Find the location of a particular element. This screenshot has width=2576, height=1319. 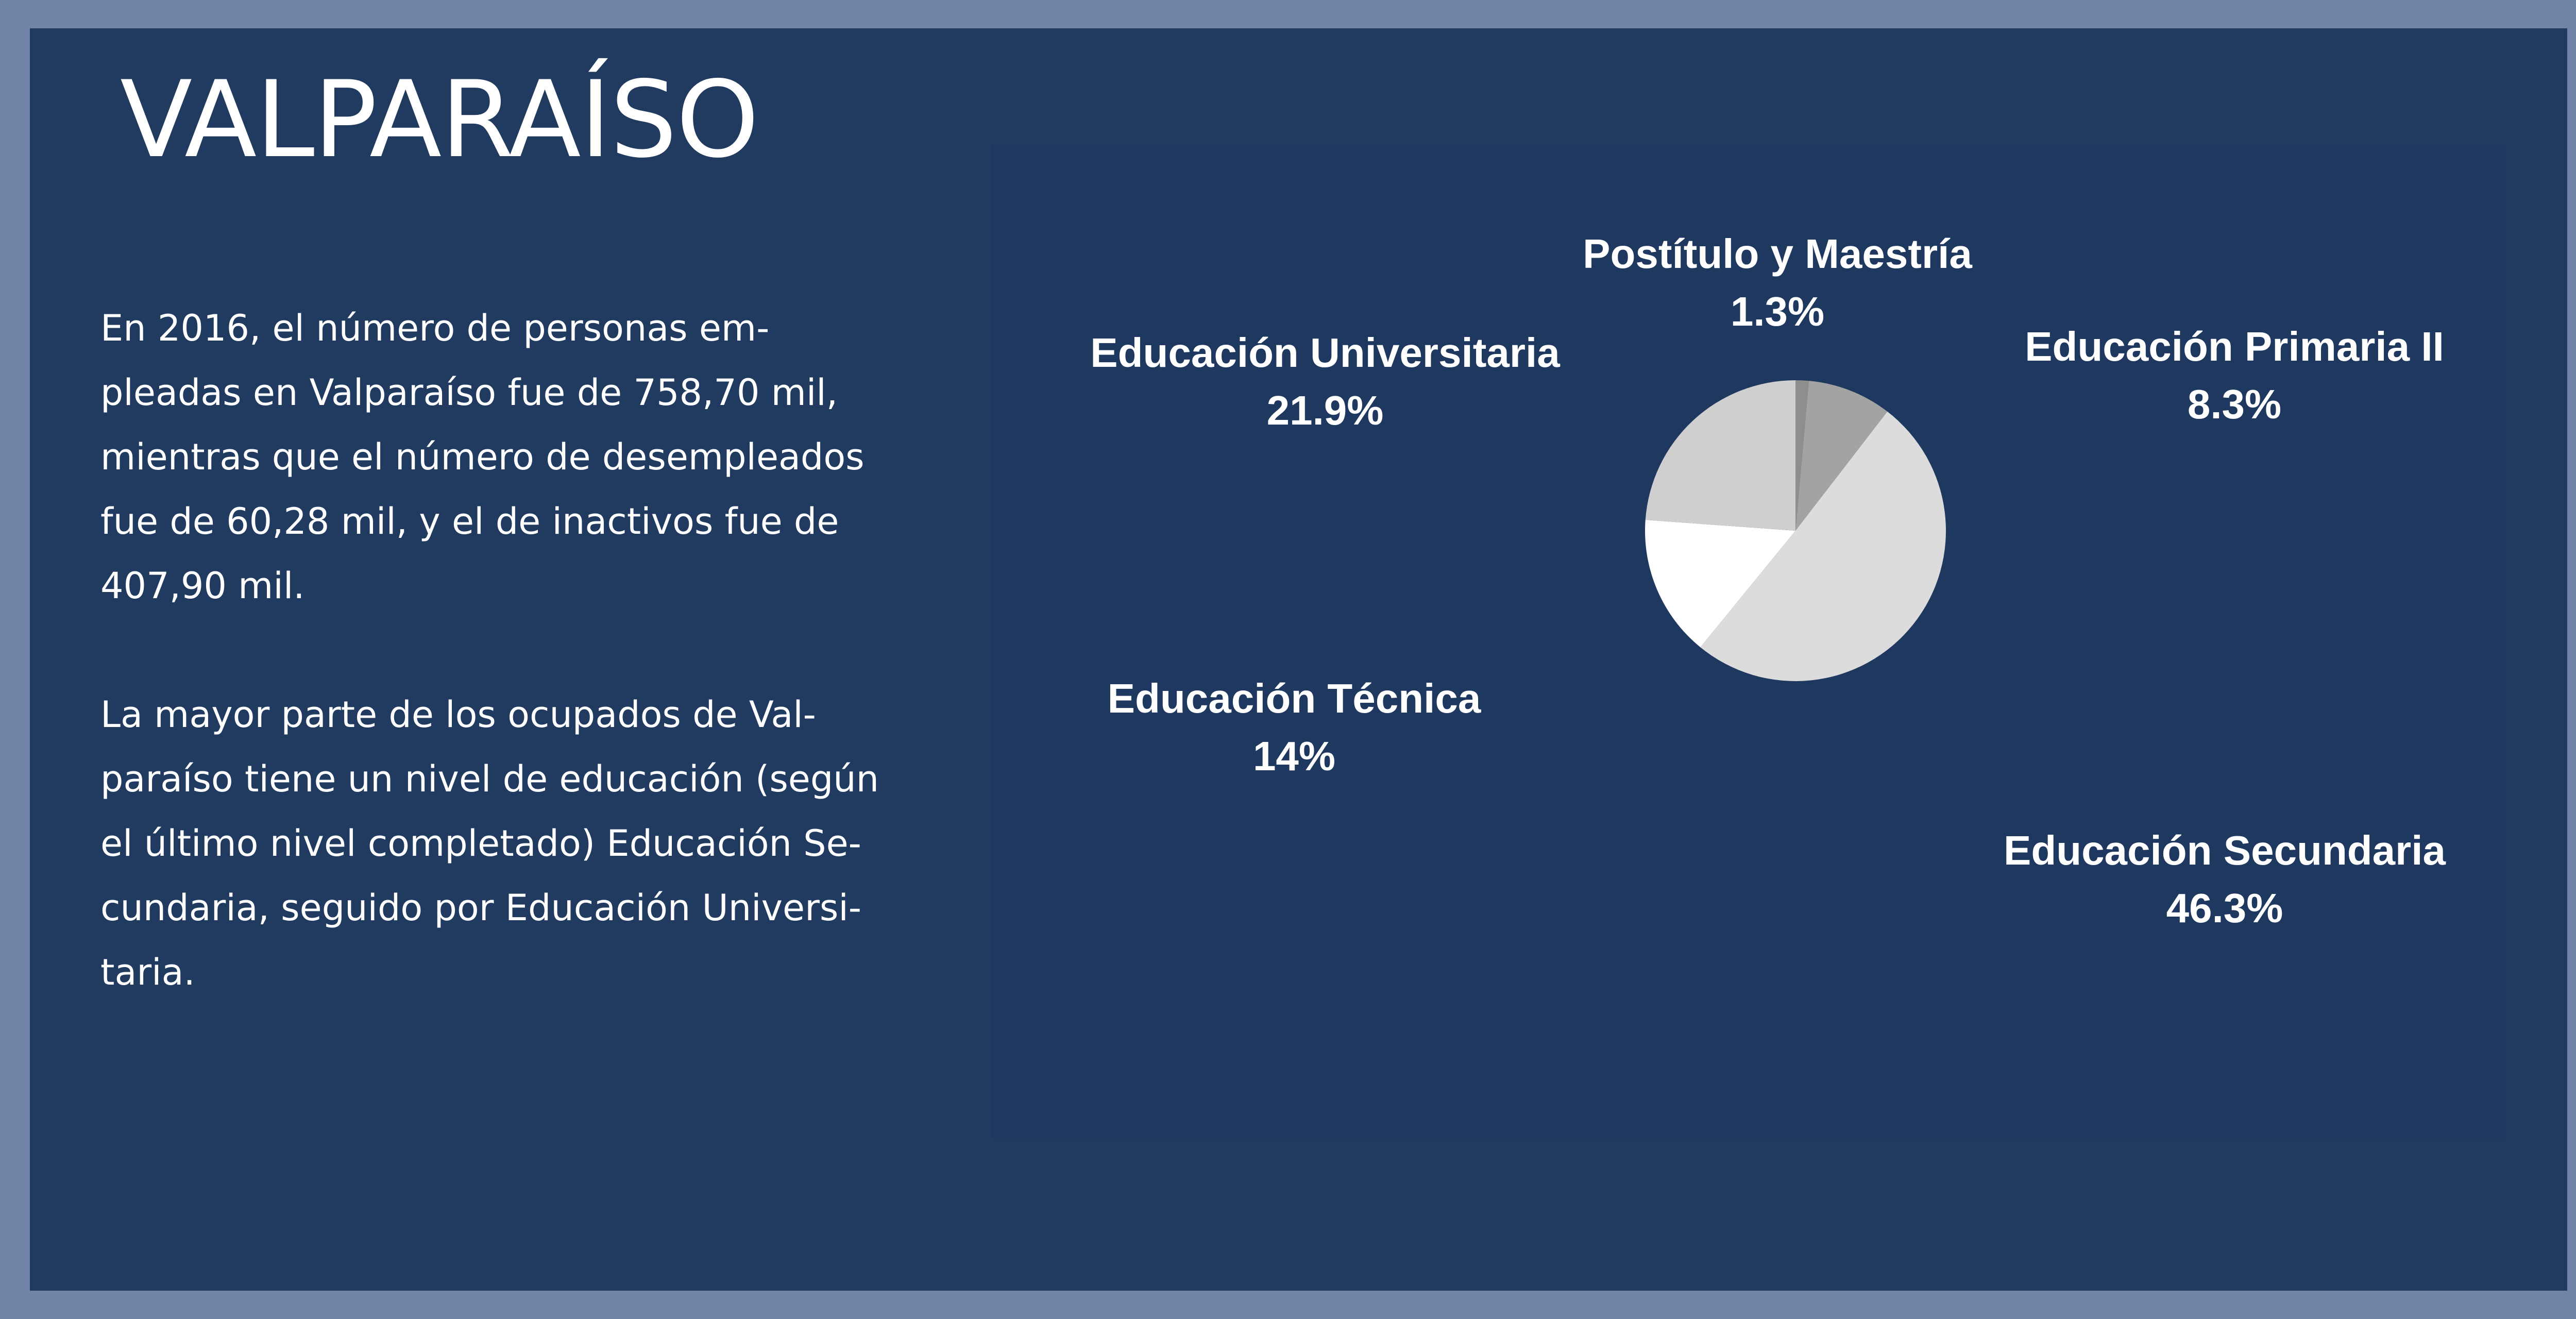

slice-value-educacion-universitaria: 21.9% is located at coordinates (1325, 410).